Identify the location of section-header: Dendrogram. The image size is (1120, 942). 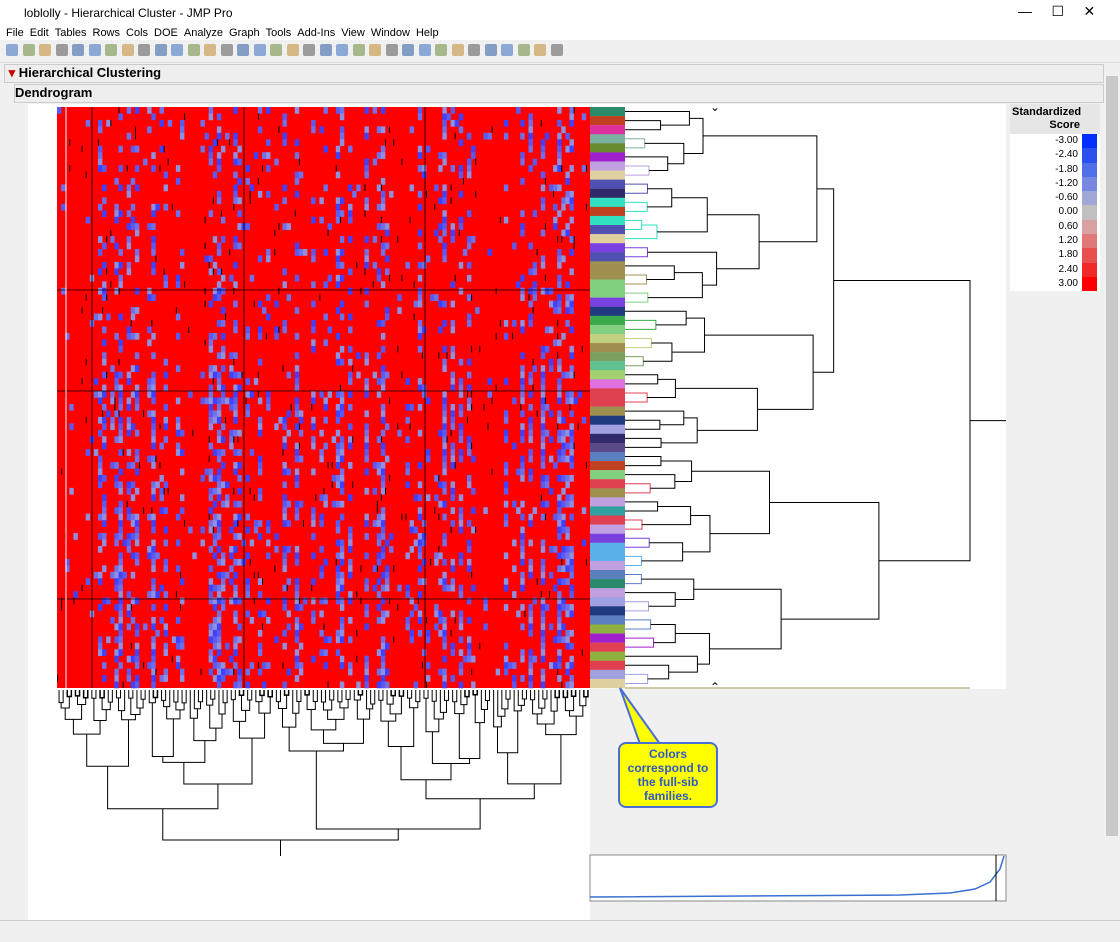
(559, 93).